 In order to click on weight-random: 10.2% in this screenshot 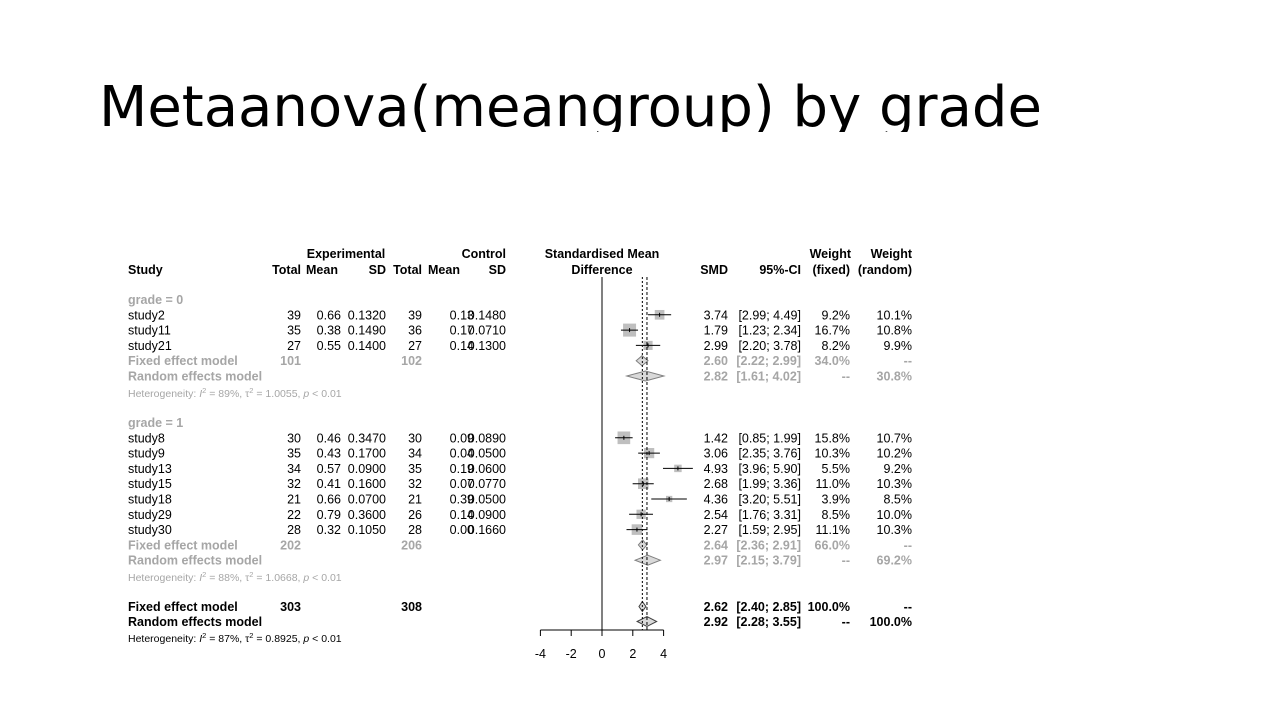, I will do `click(894, 454)`.